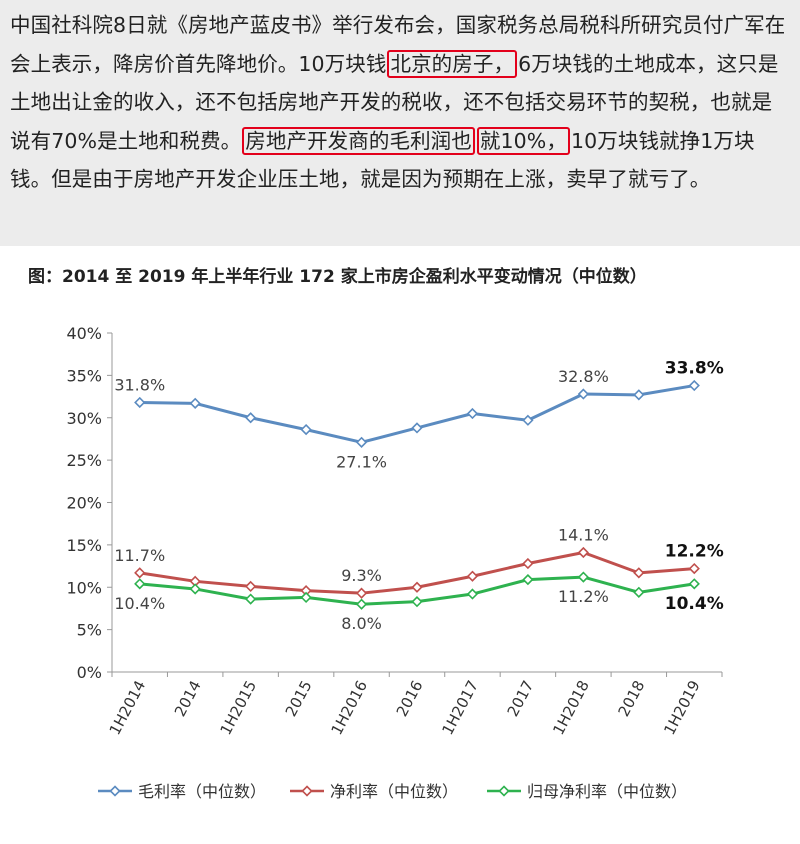 The width and height of the screenshot is (800, 844). I want to click on data-label: 32.8%, so click(583, 376).